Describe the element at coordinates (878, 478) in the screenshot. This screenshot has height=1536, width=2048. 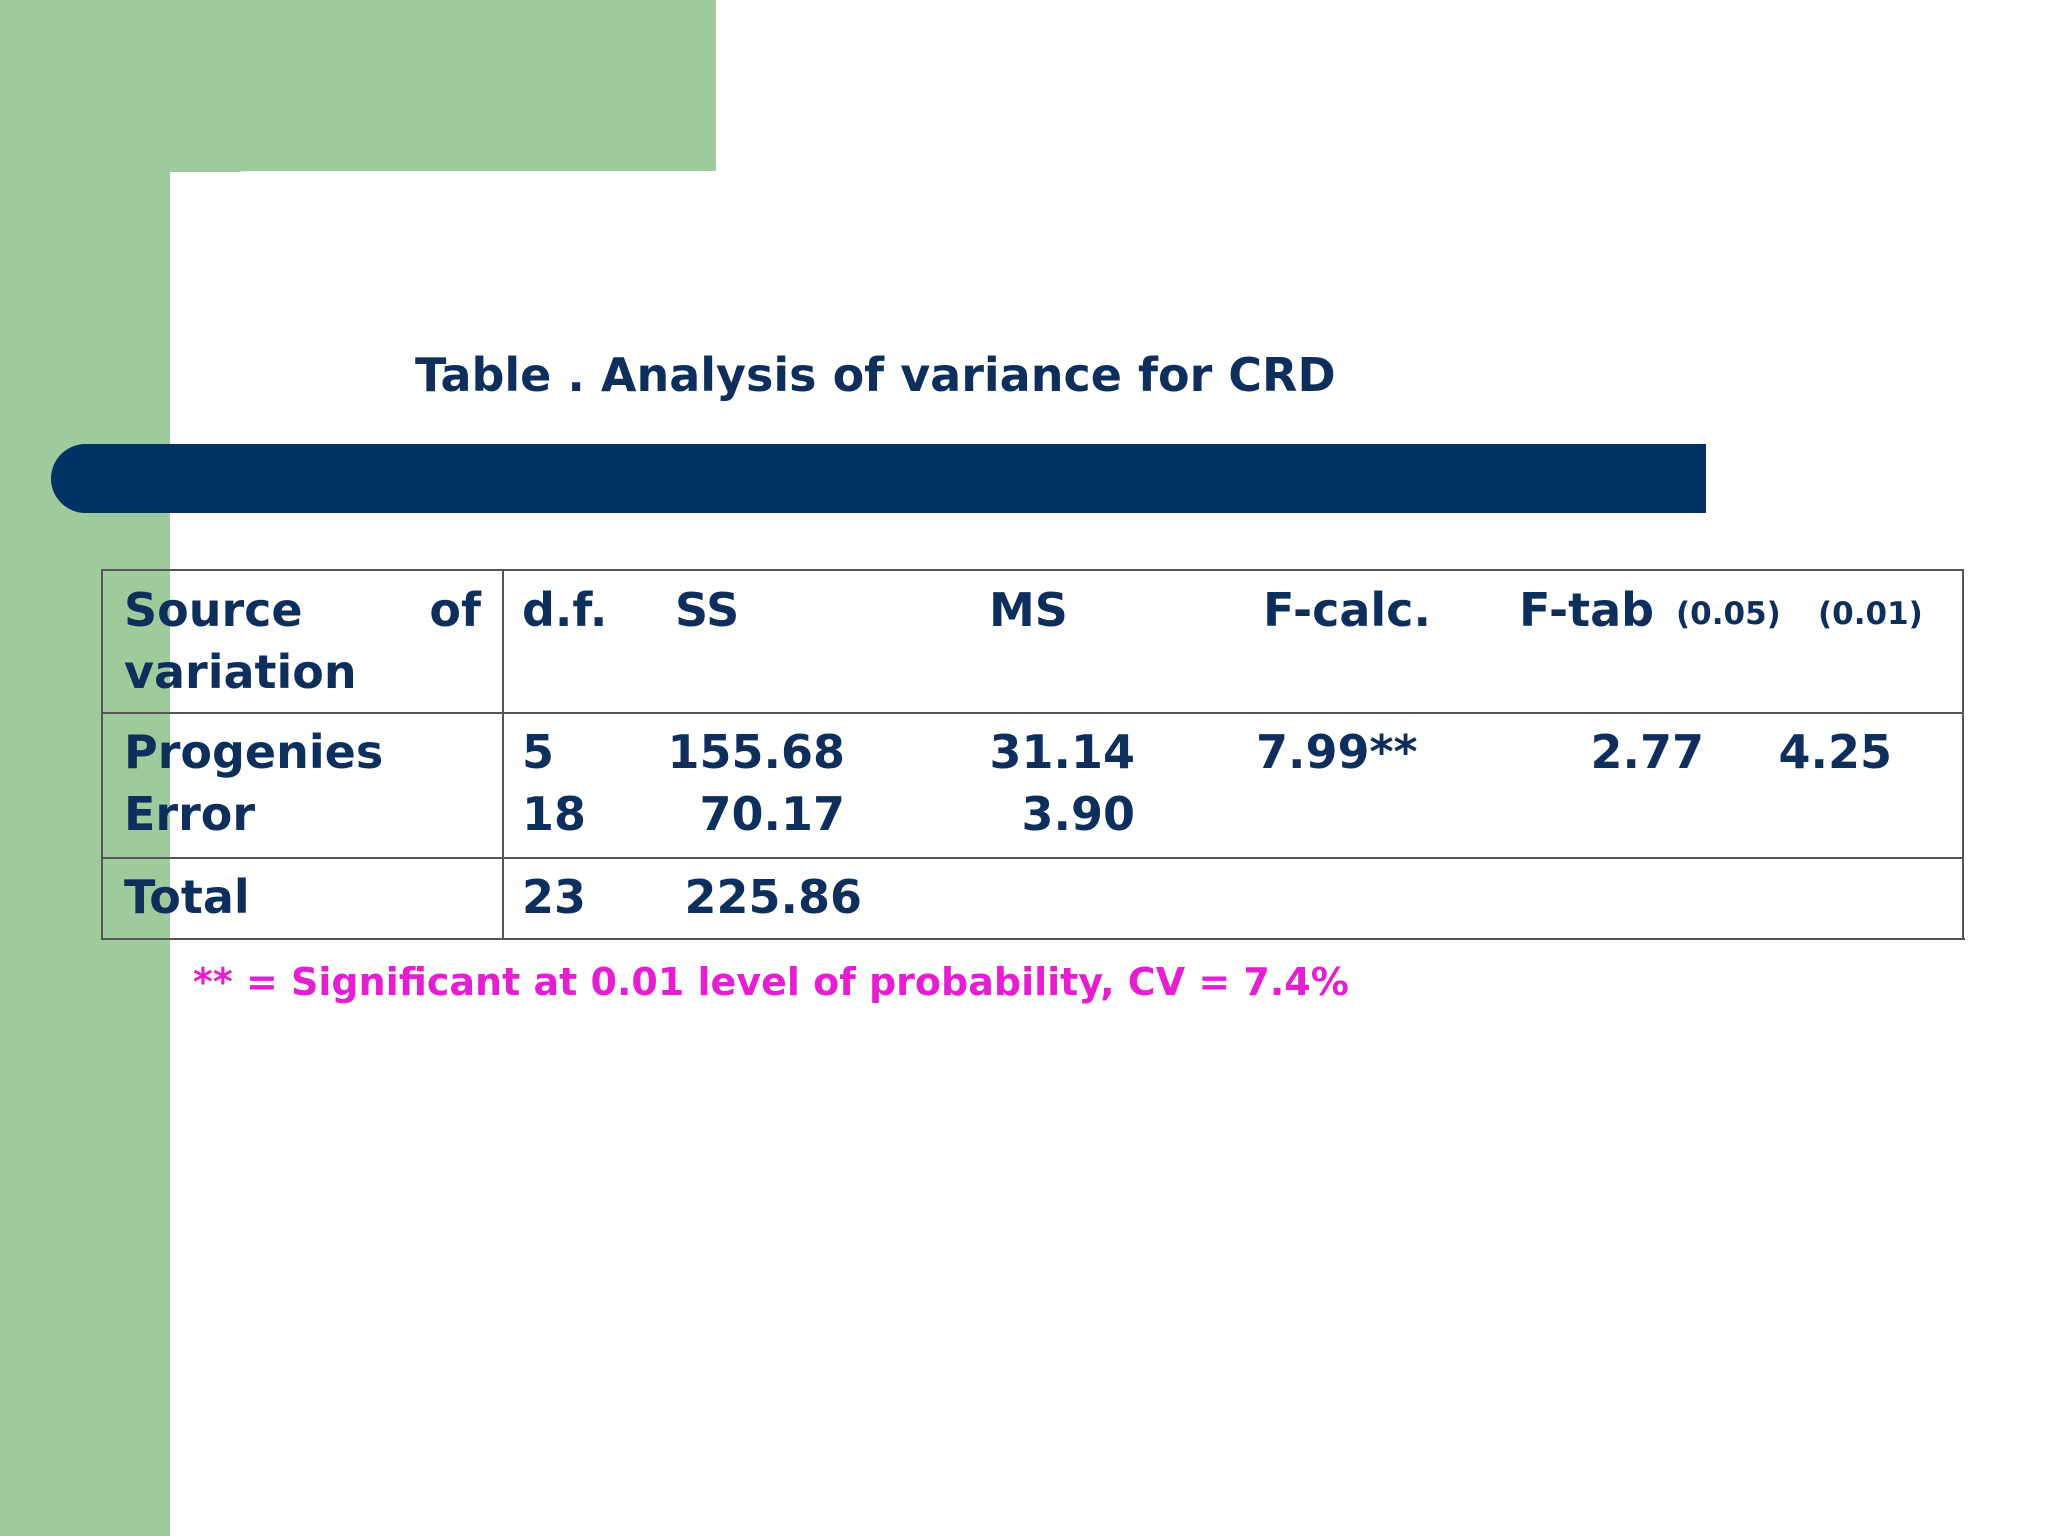
I see `title-bar` at that location.